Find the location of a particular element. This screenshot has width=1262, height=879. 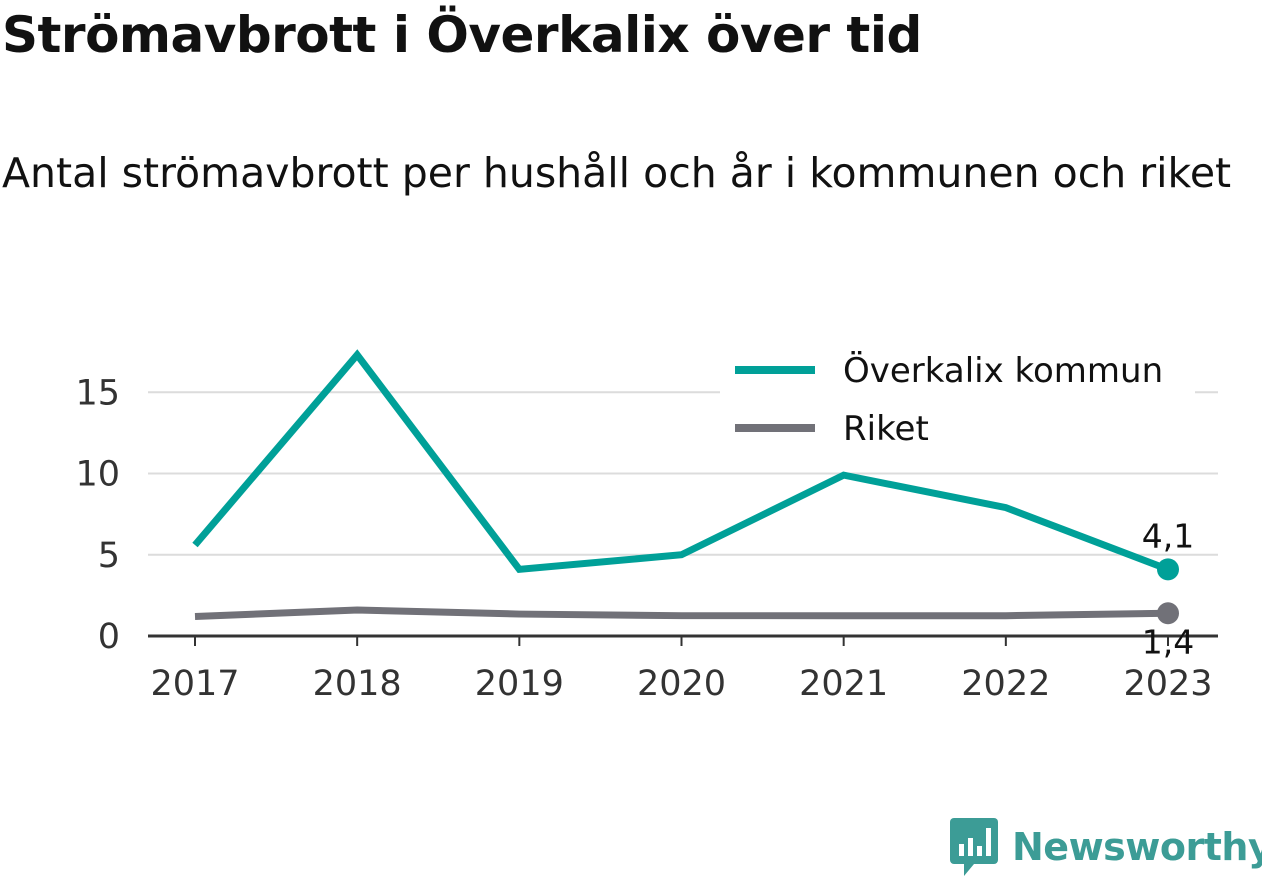

y-tick-label: 10 is located at coordinates (97, 475).